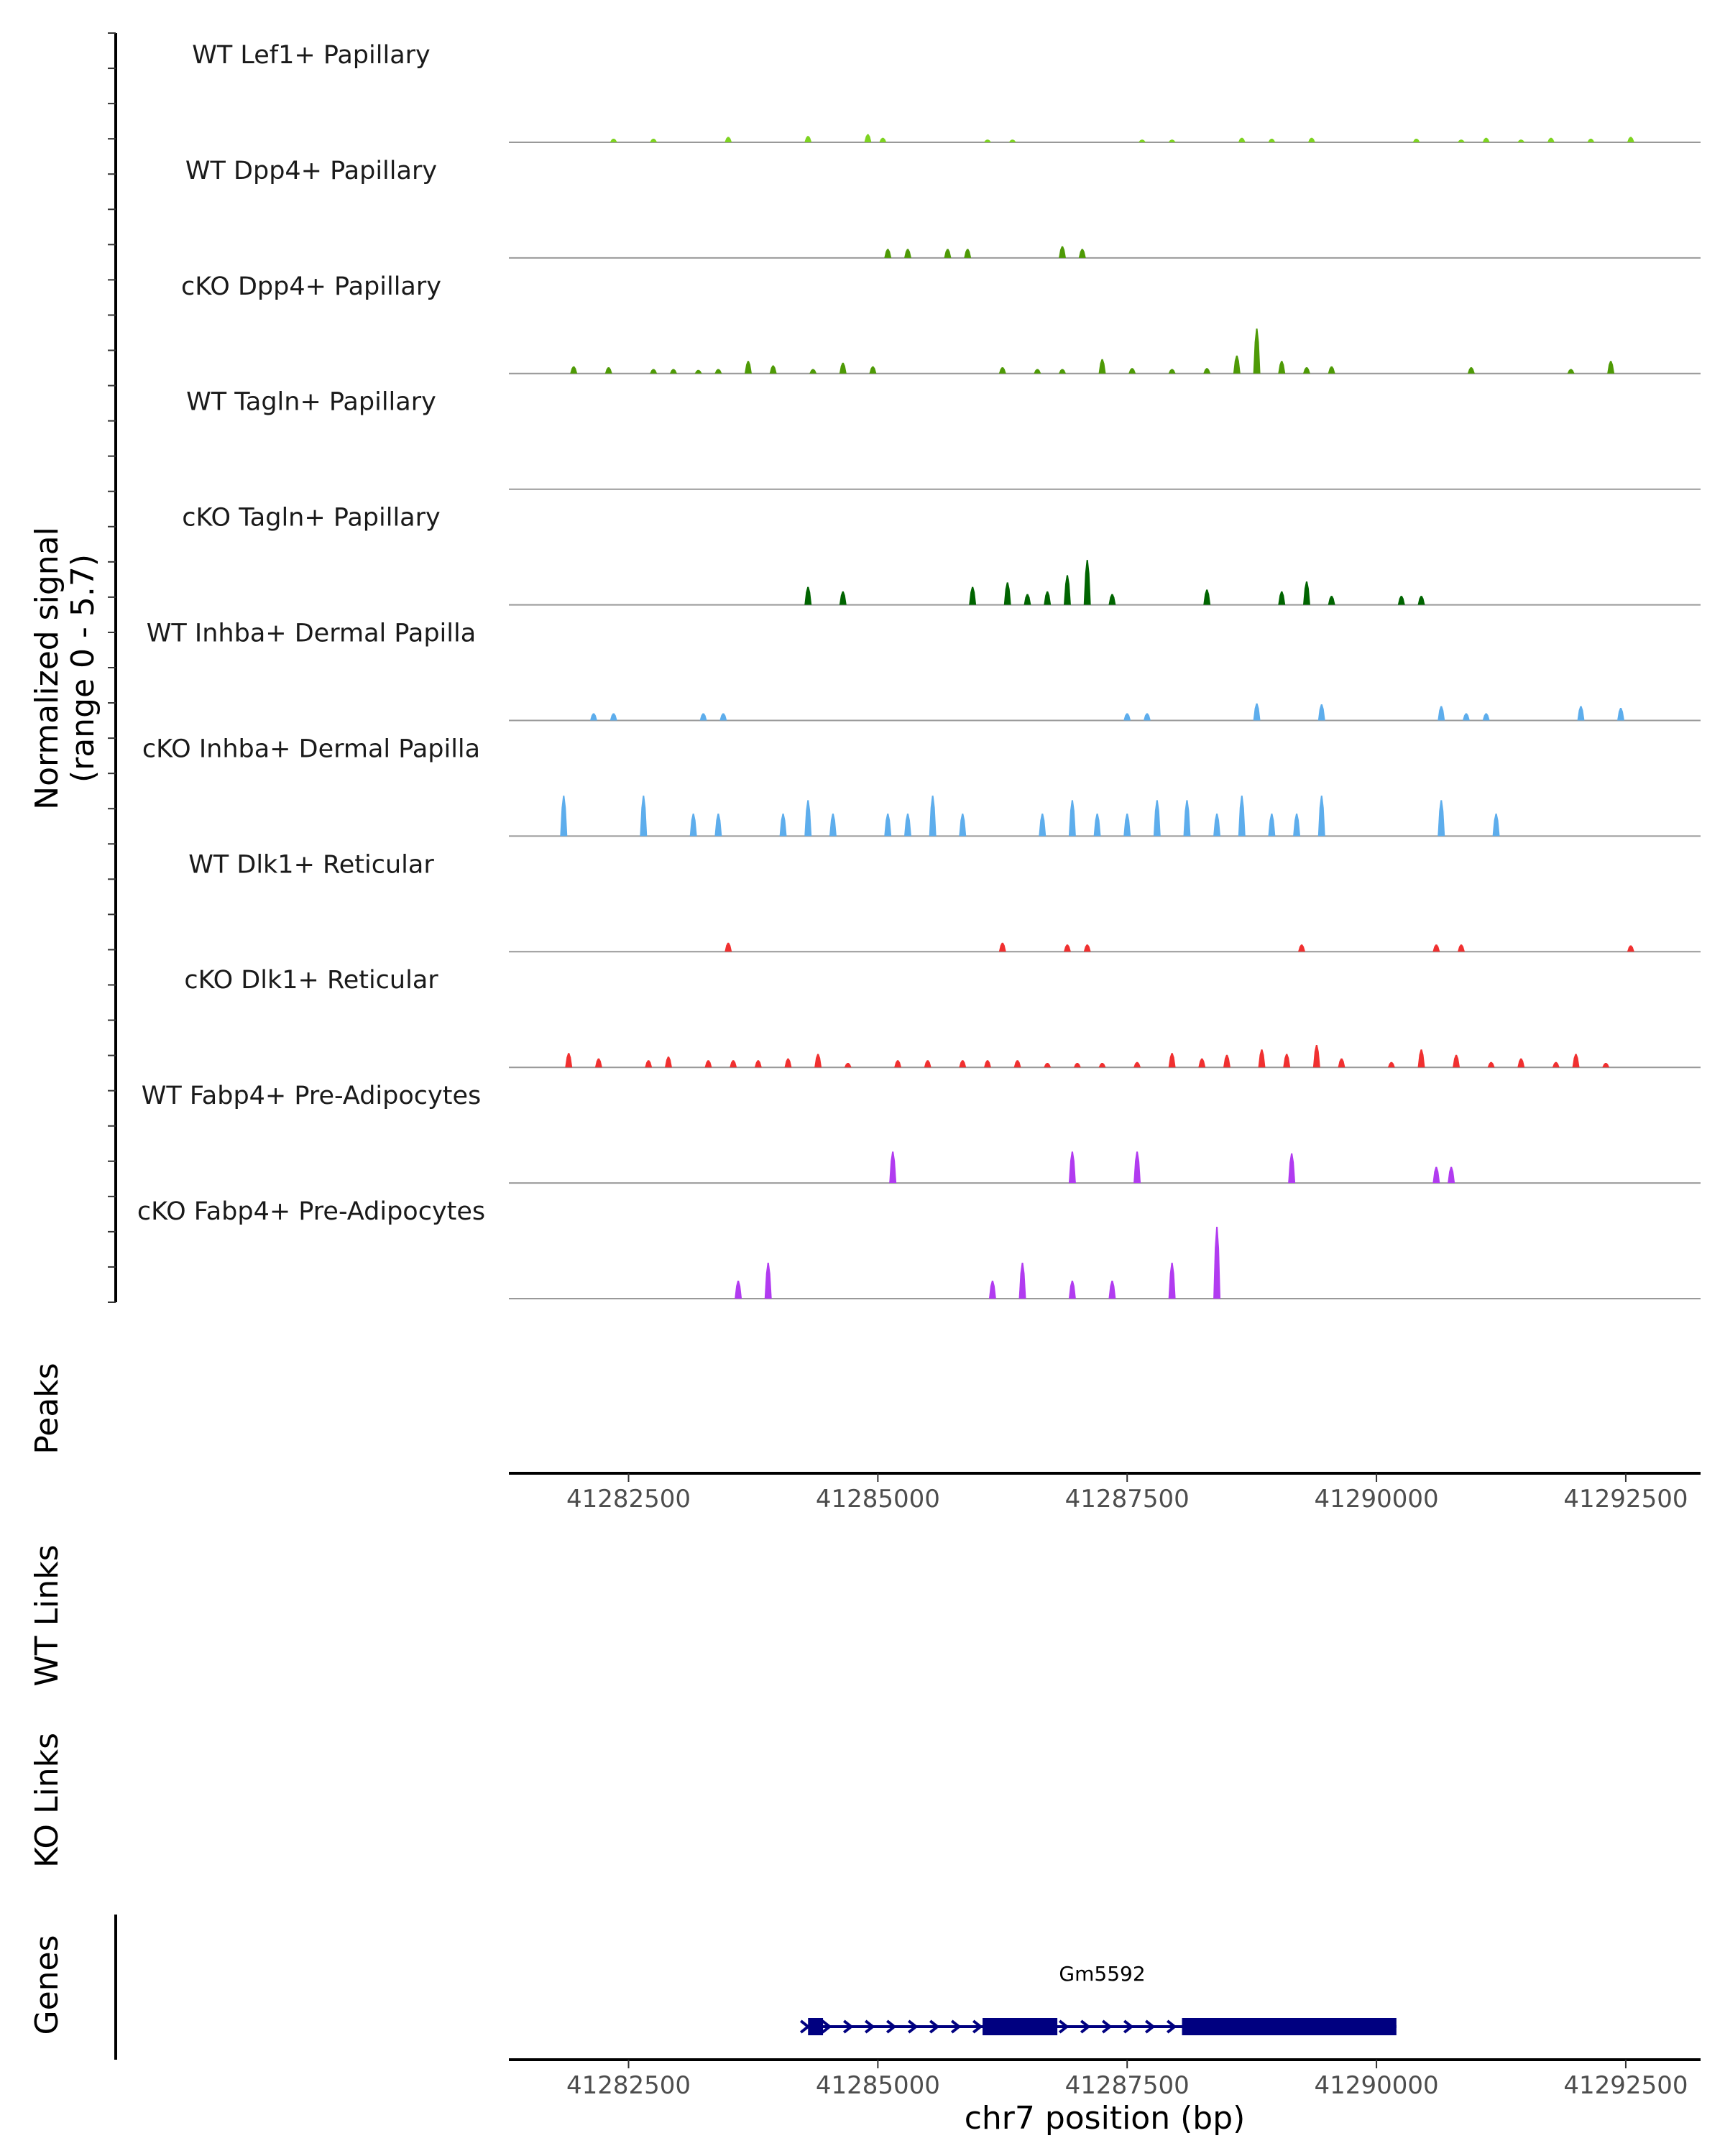 Image resolution: width=1725 pixels, height=2156 pixels. I want to click on track-label: WT Inhba+ Dermal Papilla, so click(311, 633).